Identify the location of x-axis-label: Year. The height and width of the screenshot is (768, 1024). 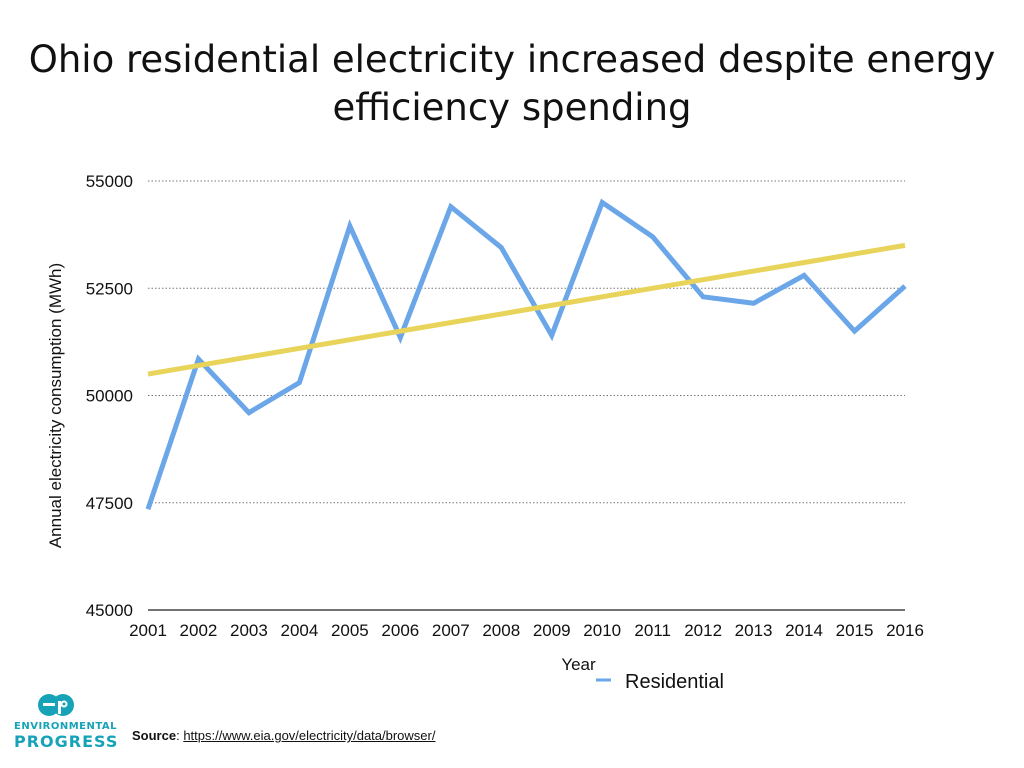
(578, 664).